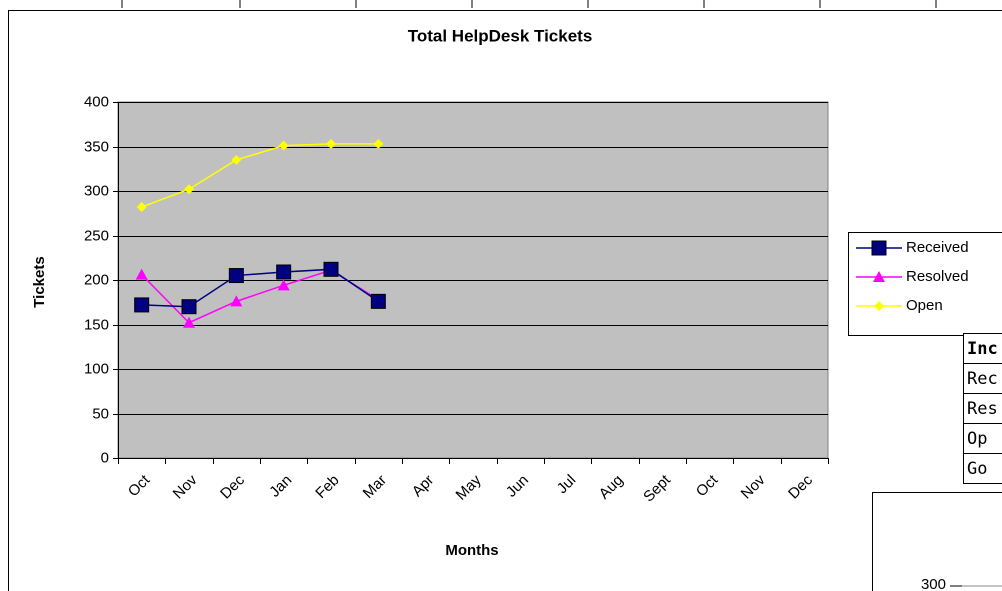 Image resolution: width=1002 pixels, height=591 pixels. Describe the element at coordinates (977, 469) in the screenshot. I see `table-cell: Go` at that location.